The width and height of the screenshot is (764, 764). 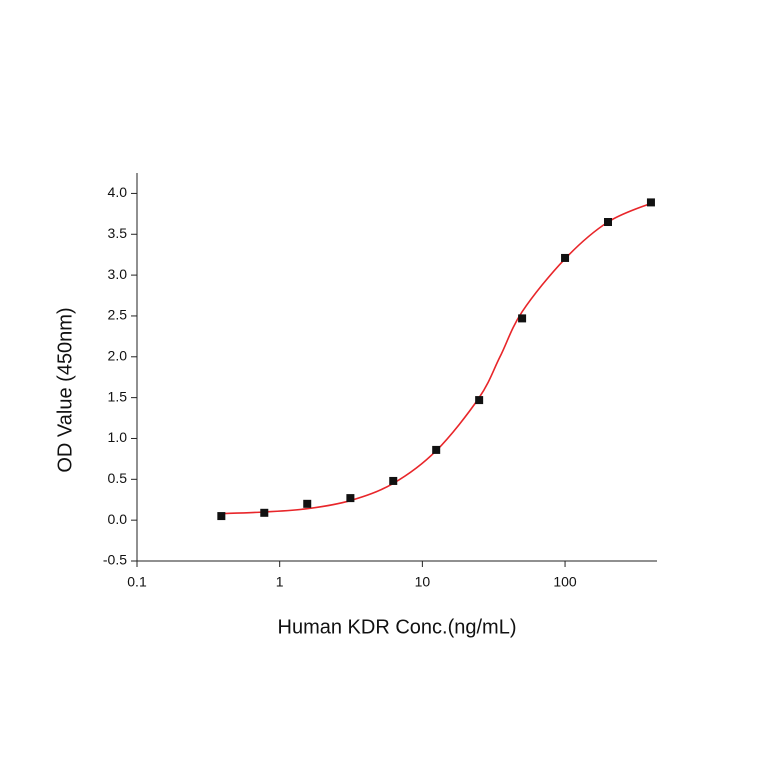 What do you see at coordinates (115, 560) in the screenshot?
I see `y-tick-label: -0.5` at bounding box center [115, 560].